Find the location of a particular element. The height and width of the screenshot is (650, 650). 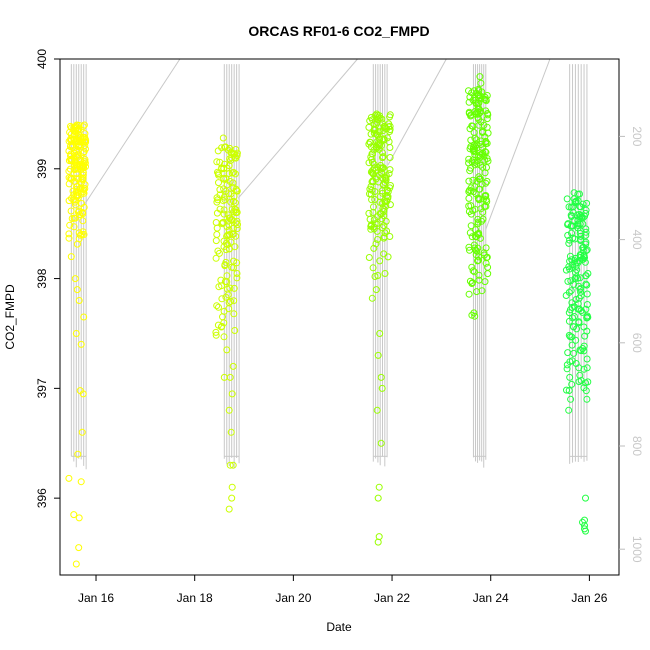

x-axis-label: Date is located at coordinates (339, 627).